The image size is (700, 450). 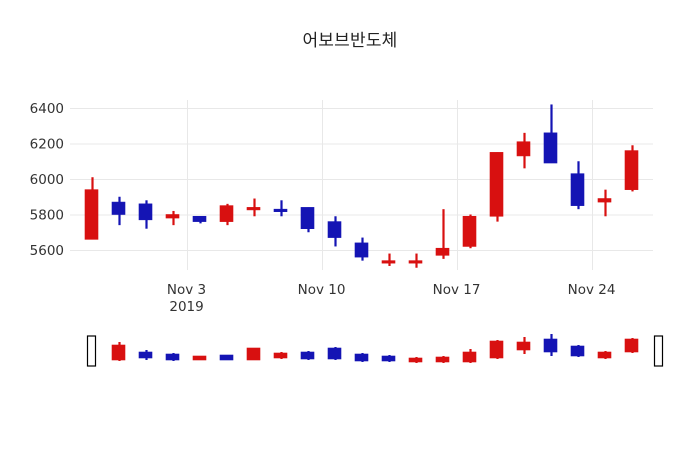 What do you see at coordinates (457, 290) in the screenshot?
I see `x-axis-tick-label: Nov 17` at bounding box center [457, 290].